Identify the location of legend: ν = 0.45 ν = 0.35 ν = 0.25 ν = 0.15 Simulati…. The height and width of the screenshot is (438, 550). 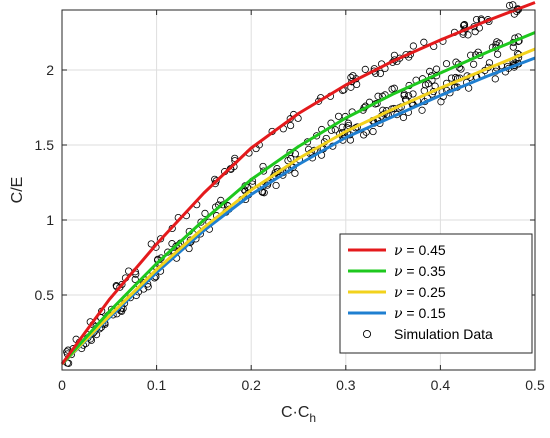
(436, 293).